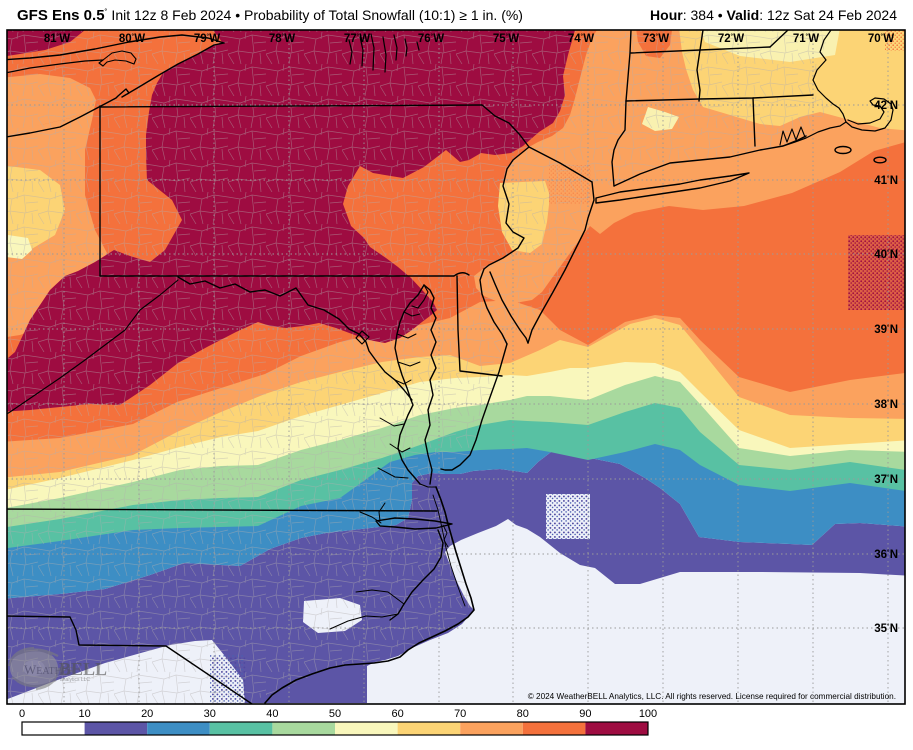  I want to click on svg-text: 30, so click(210, 714).